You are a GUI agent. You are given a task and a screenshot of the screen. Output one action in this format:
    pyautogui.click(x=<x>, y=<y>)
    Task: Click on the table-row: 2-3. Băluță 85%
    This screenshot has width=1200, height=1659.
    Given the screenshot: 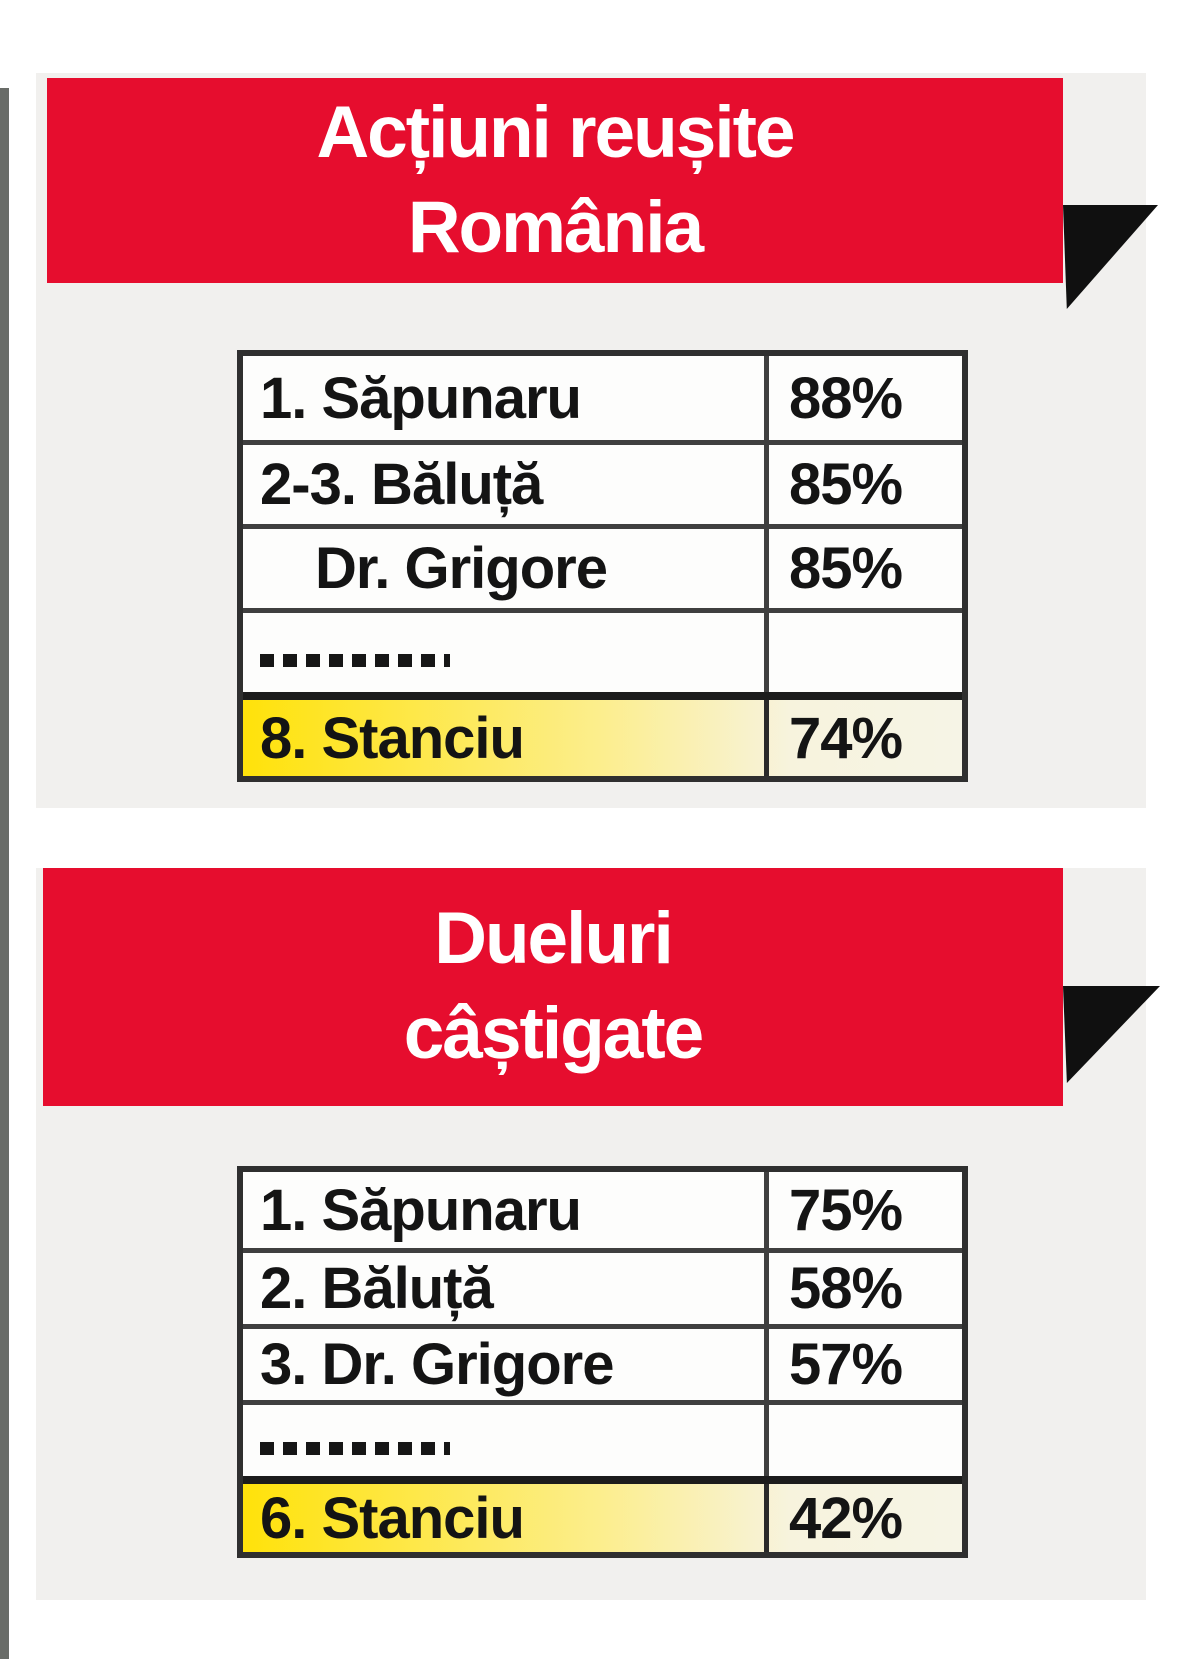 What is the action you would take?
    pyautogui.click(x=602, y=482)
    